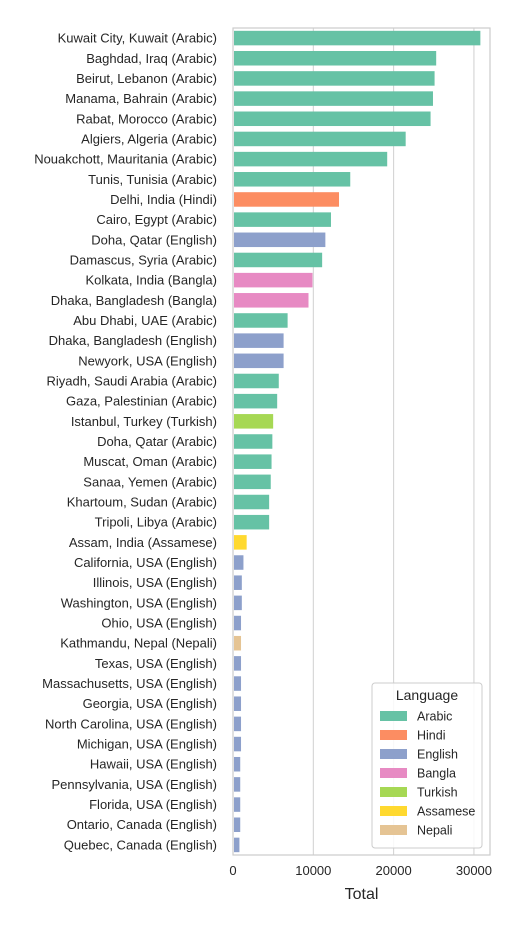 Image resolution: width=520 pixels, height=928 pixels. I want to click on legend-swatch-arabic, so click(393, 716).